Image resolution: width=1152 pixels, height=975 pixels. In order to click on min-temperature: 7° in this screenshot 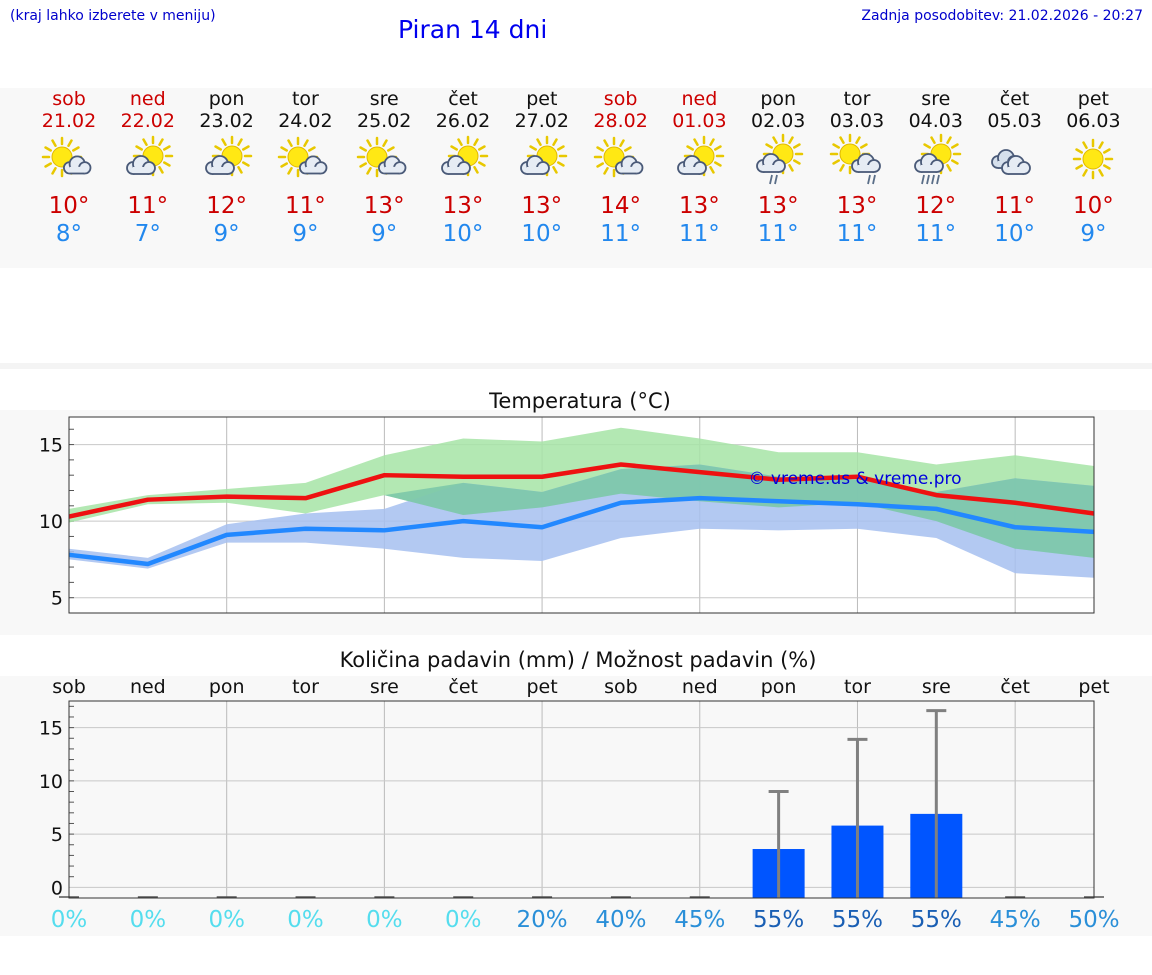, I will do `click(147, 234)`.